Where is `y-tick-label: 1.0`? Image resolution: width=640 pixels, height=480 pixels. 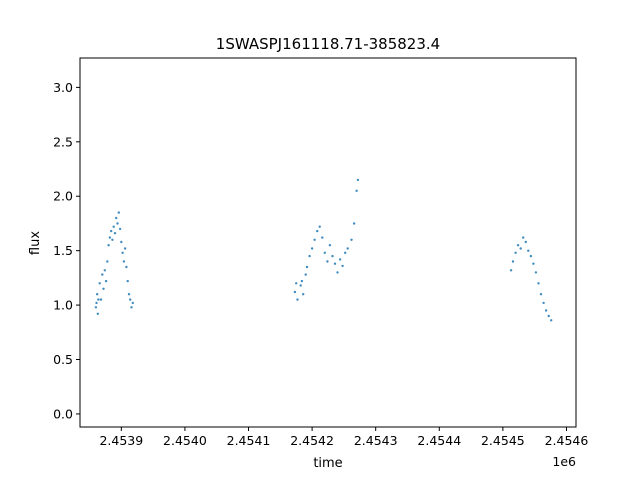 y-tick-label: 1.0 is located at coordinates (63, 305).